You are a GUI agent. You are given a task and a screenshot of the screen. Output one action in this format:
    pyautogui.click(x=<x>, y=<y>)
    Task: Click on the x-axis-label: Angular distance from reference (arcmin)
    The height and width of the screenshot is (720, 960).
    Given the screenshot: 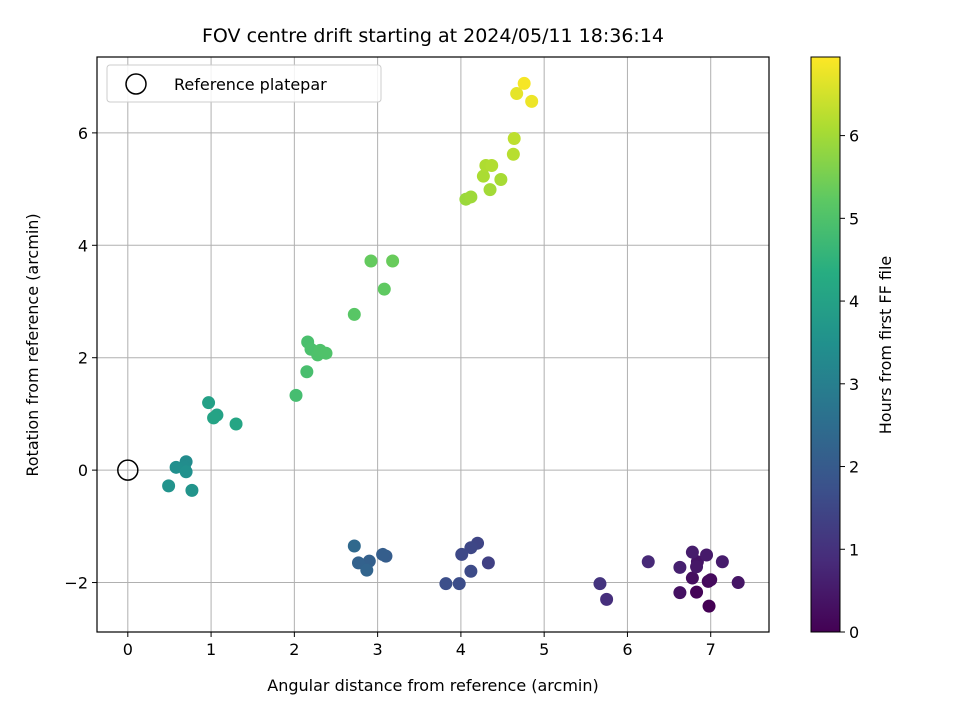 What is the action you would take?
    pyautogui.click(x=432, y=685)
    